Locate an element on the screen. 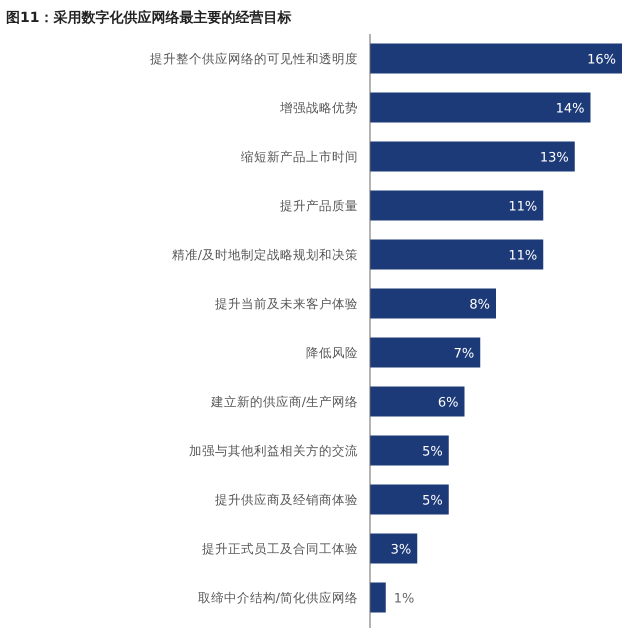  y-tick-label: 提升产品质量 is located at coordinates (319, 205).